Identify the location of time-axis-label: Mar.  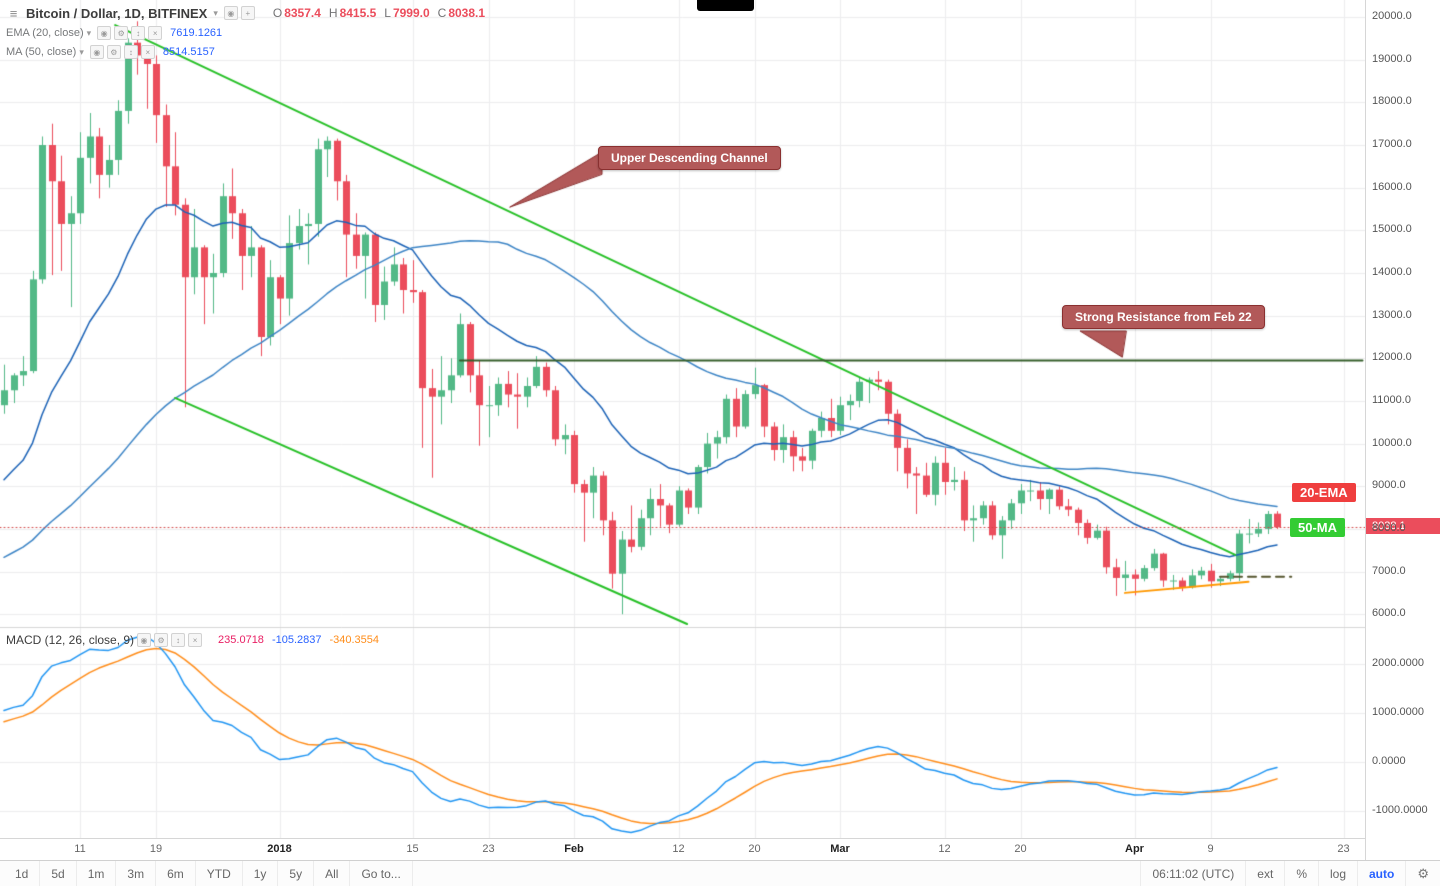
(840, 849).